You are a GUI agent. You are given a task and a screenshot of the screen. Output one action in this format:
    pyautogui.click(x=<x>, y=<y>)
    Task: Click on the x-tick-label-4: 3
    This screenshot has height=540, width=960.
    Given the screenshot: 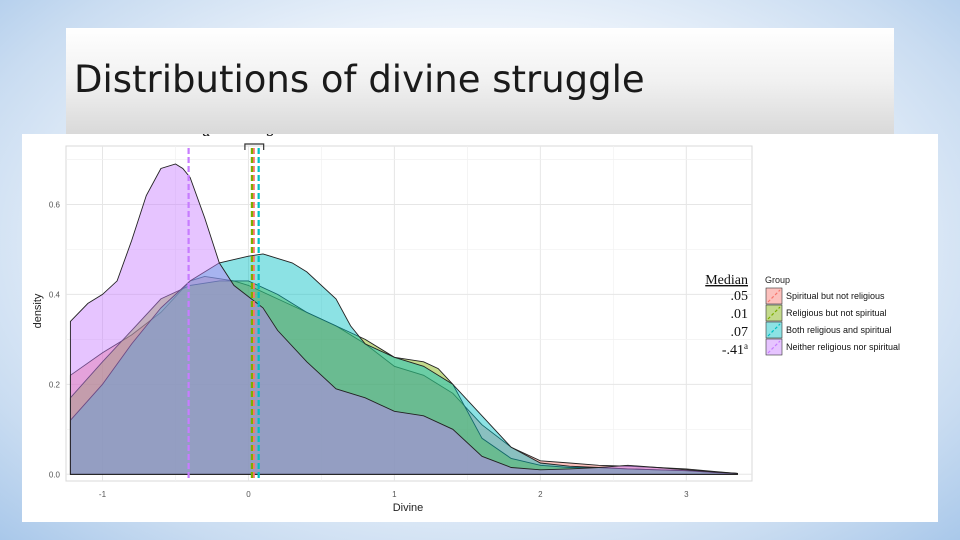 What is the action you would take?
    pyautogui.click(x=686, y=494)
    